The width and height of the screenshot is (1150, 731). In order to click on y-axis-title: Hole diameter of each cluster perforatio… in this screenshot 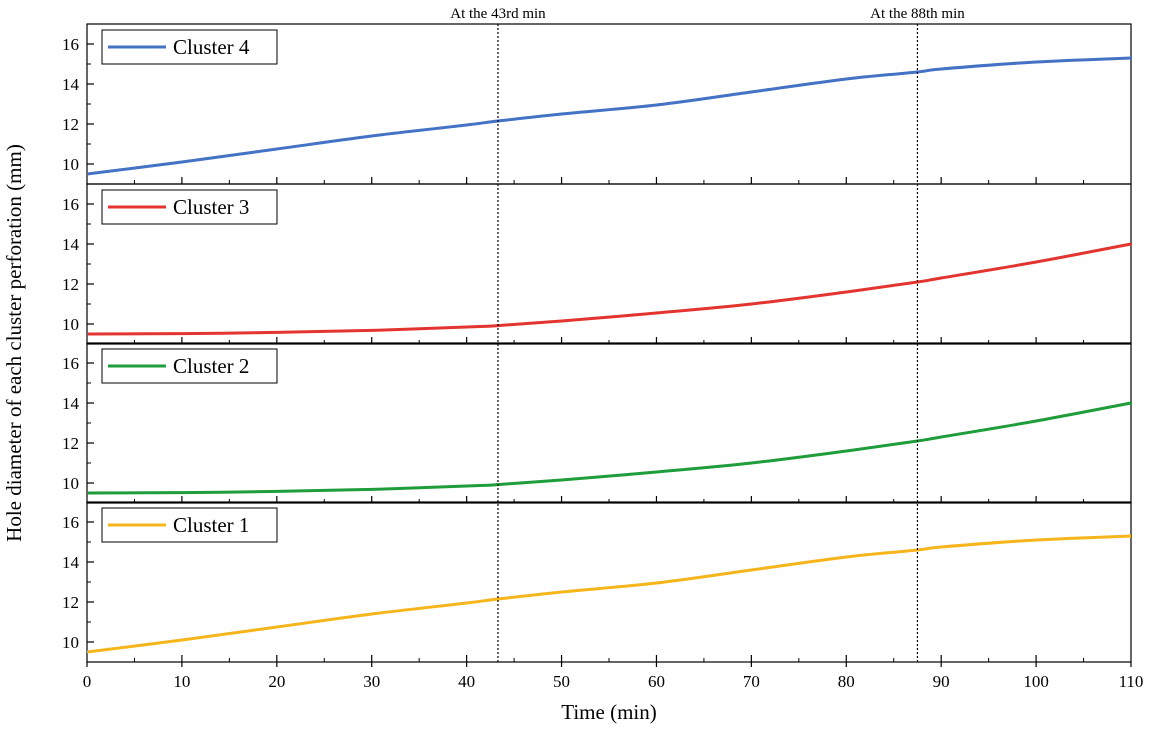, I will do `click(14, 343)`.